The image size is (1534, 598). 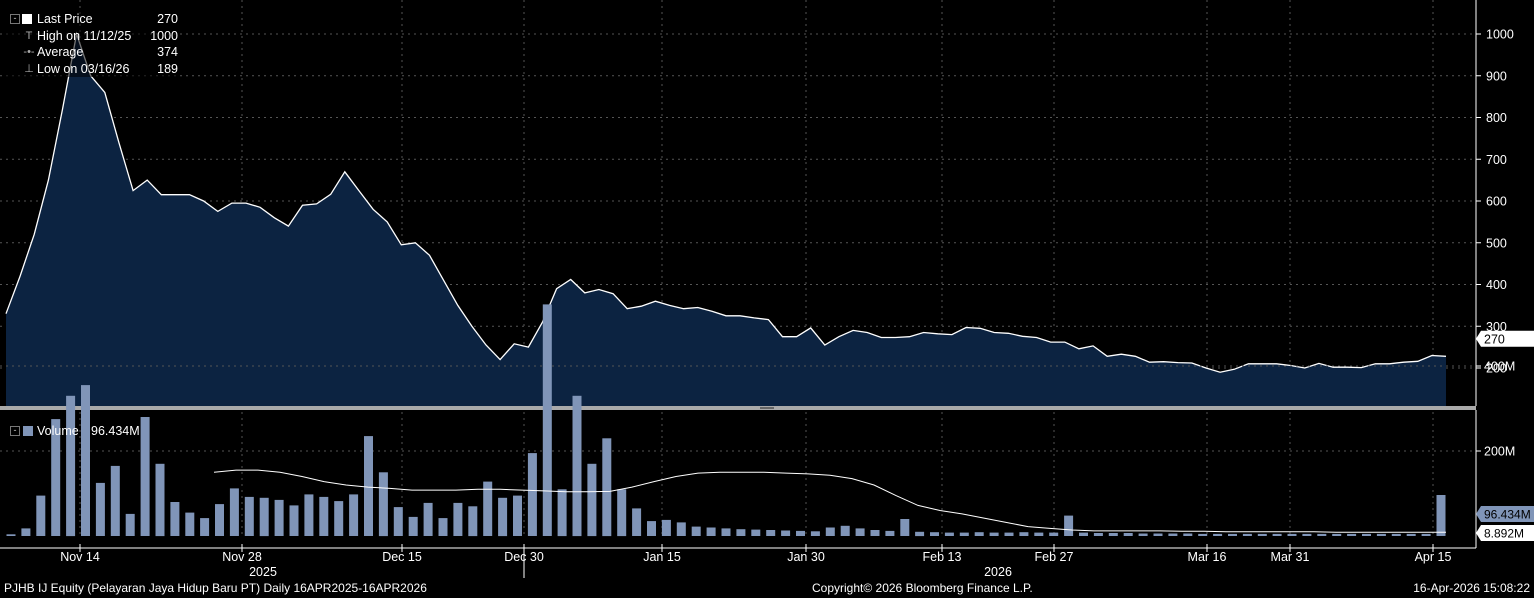 I want to click on last-price-tag: 270, so click(x=1505, y=338).